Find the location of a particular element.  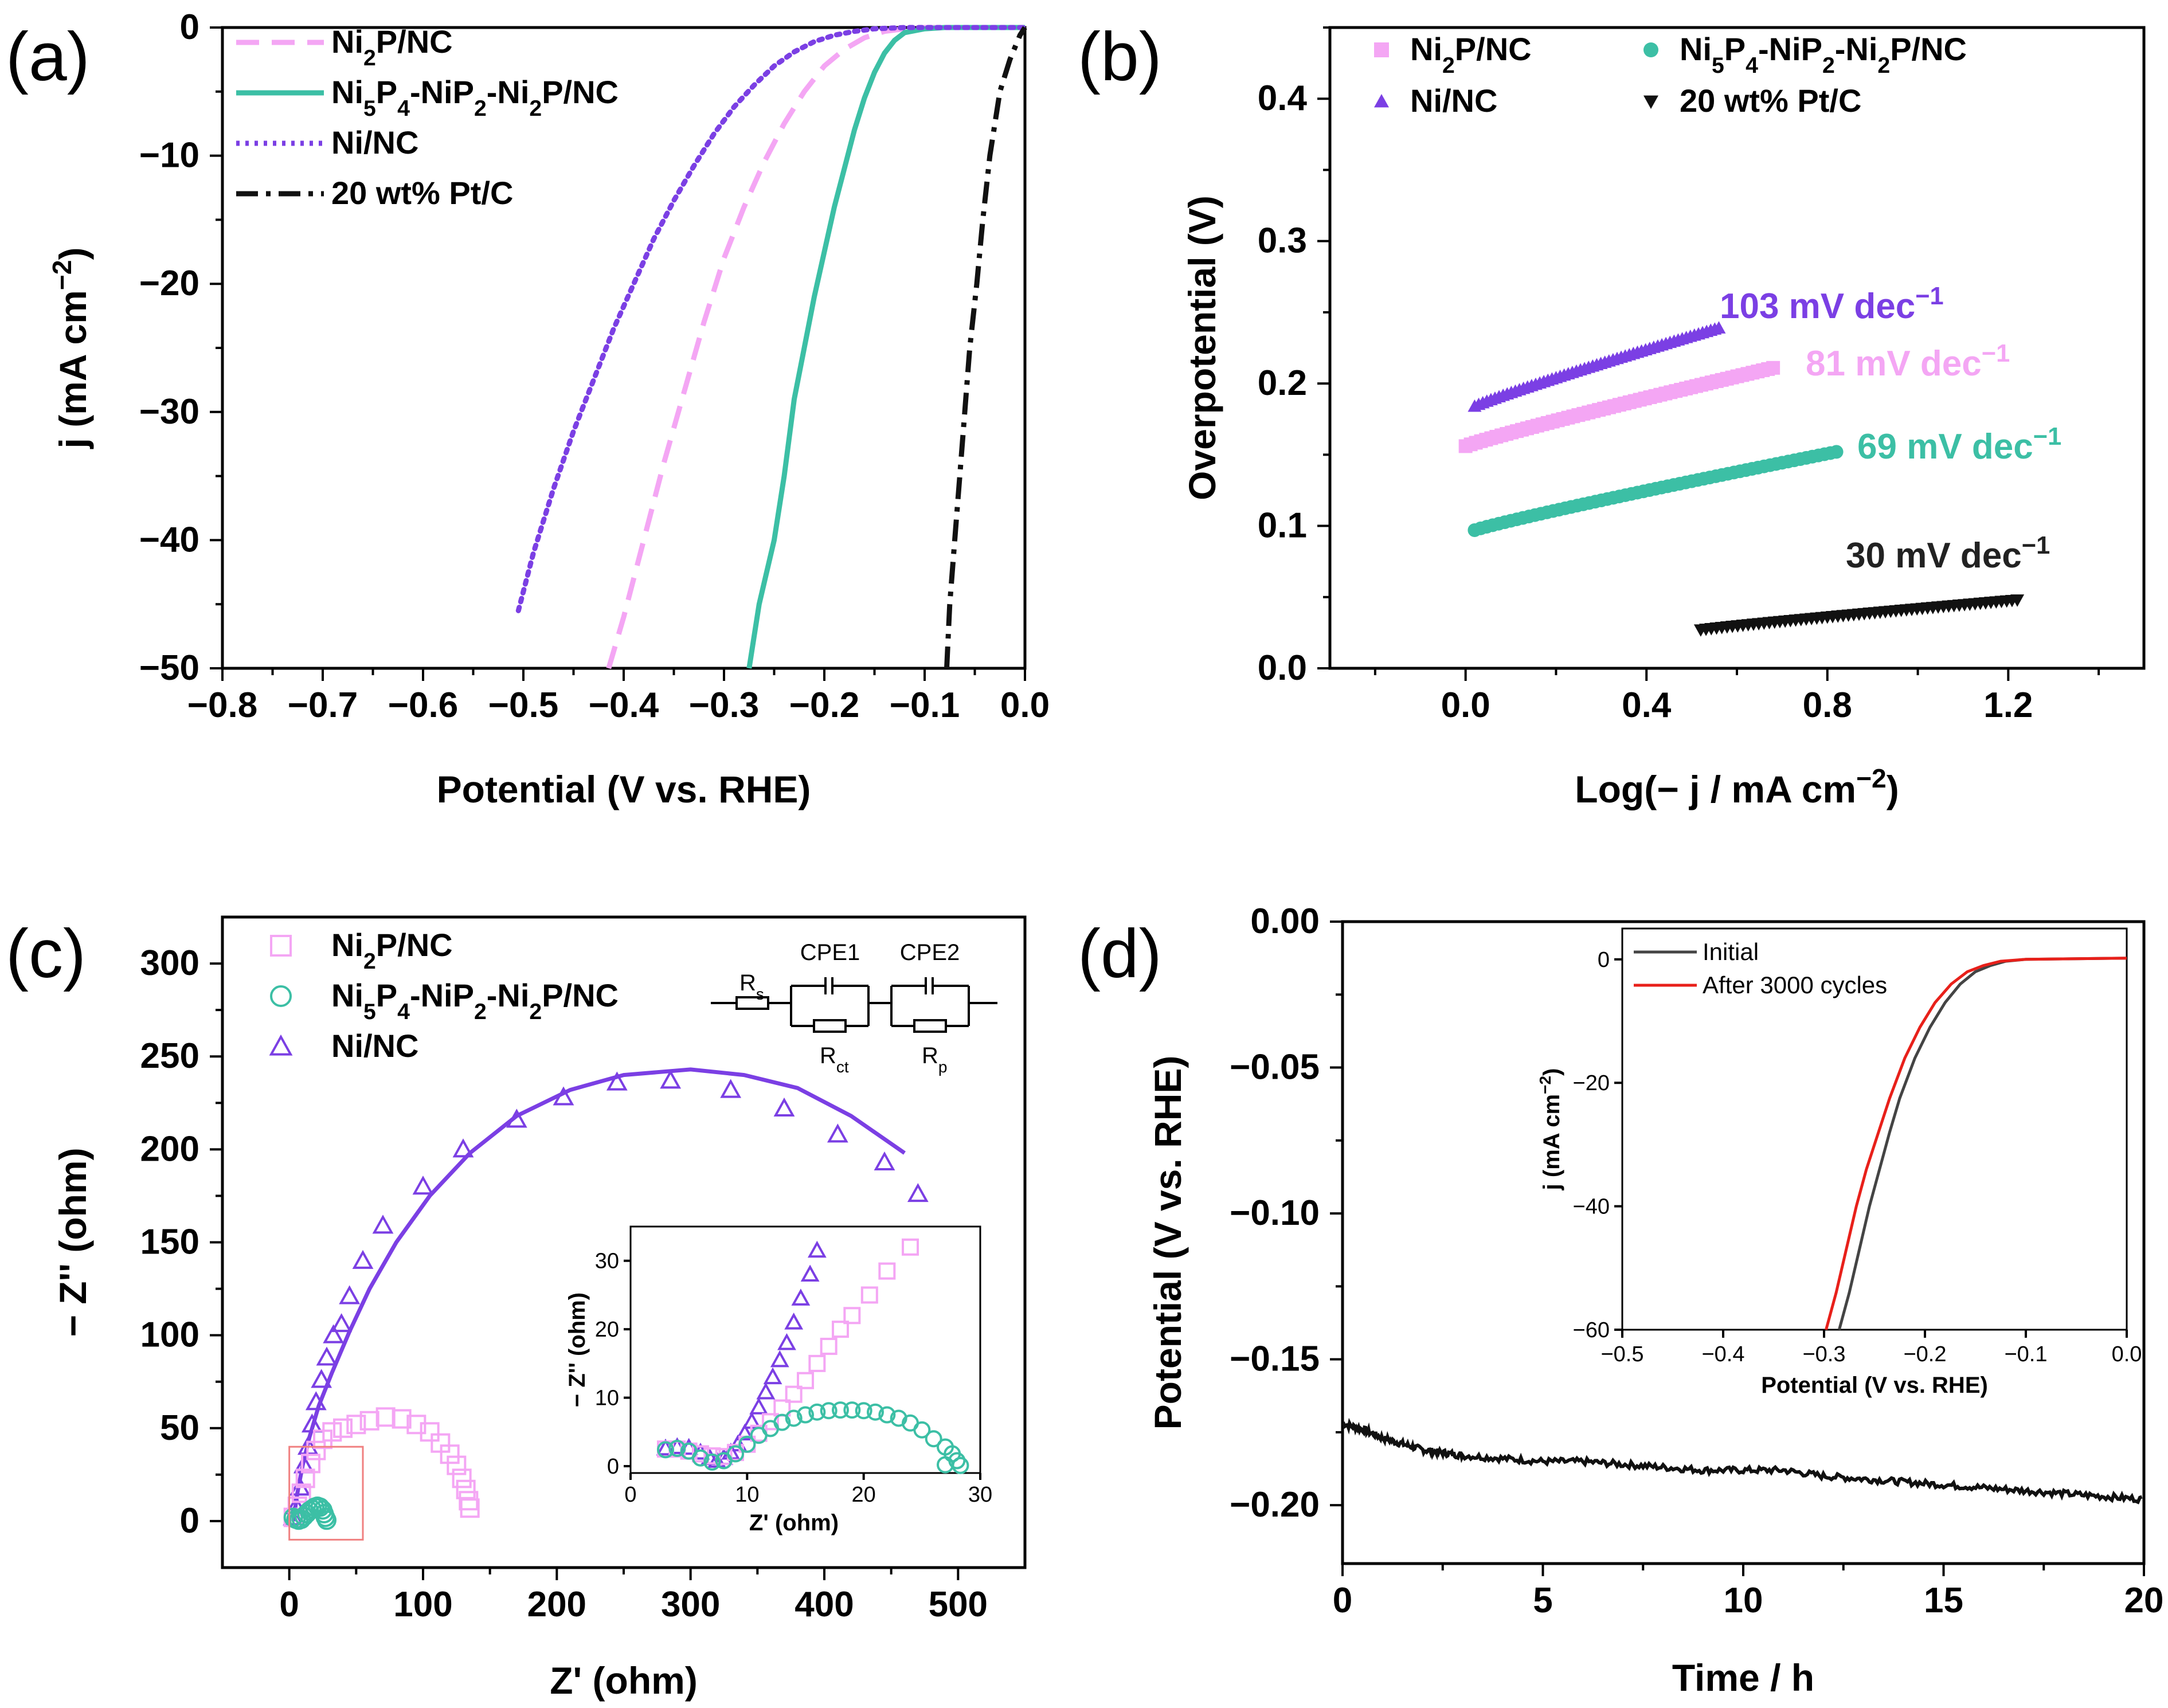

panel-c-xtick-label: 400 is located at coordinates (824, 1604).